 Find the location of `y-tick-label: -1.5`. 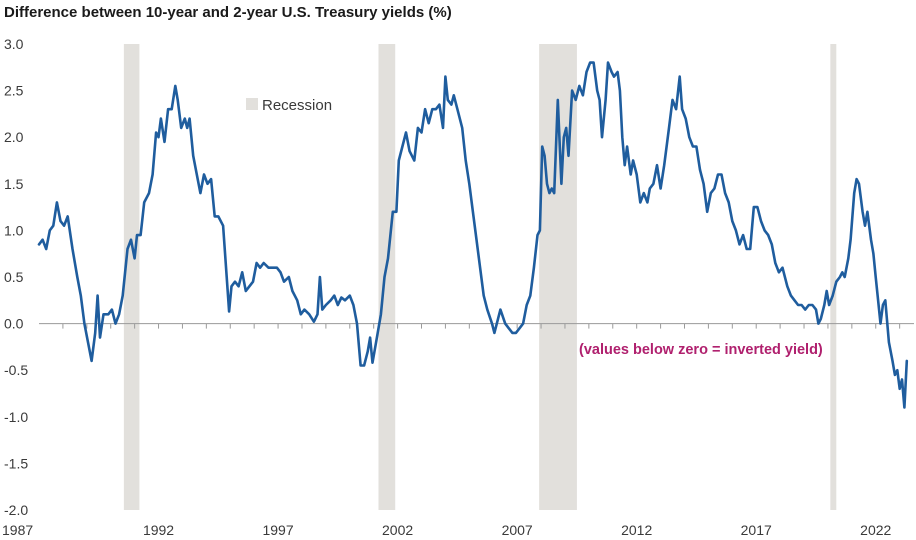

y-tick-label: -1.5 is located at coordinates (16, 463).